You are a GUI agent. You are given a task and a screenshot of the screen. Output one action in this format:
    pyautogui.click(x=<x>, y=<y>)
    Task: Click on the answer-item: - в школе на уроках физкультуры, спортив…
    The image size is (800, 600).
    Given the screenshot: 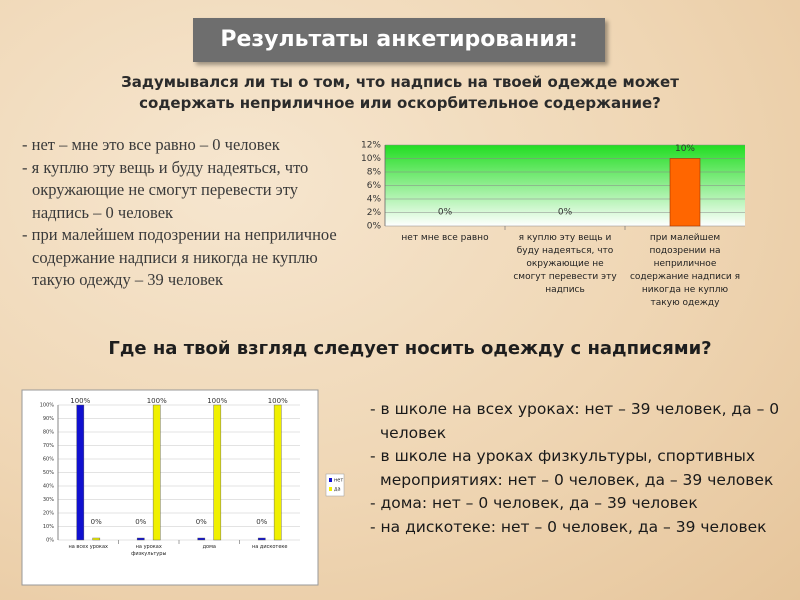 What is the action you would take?
    pyautogui.click(x=572, y=468)
    